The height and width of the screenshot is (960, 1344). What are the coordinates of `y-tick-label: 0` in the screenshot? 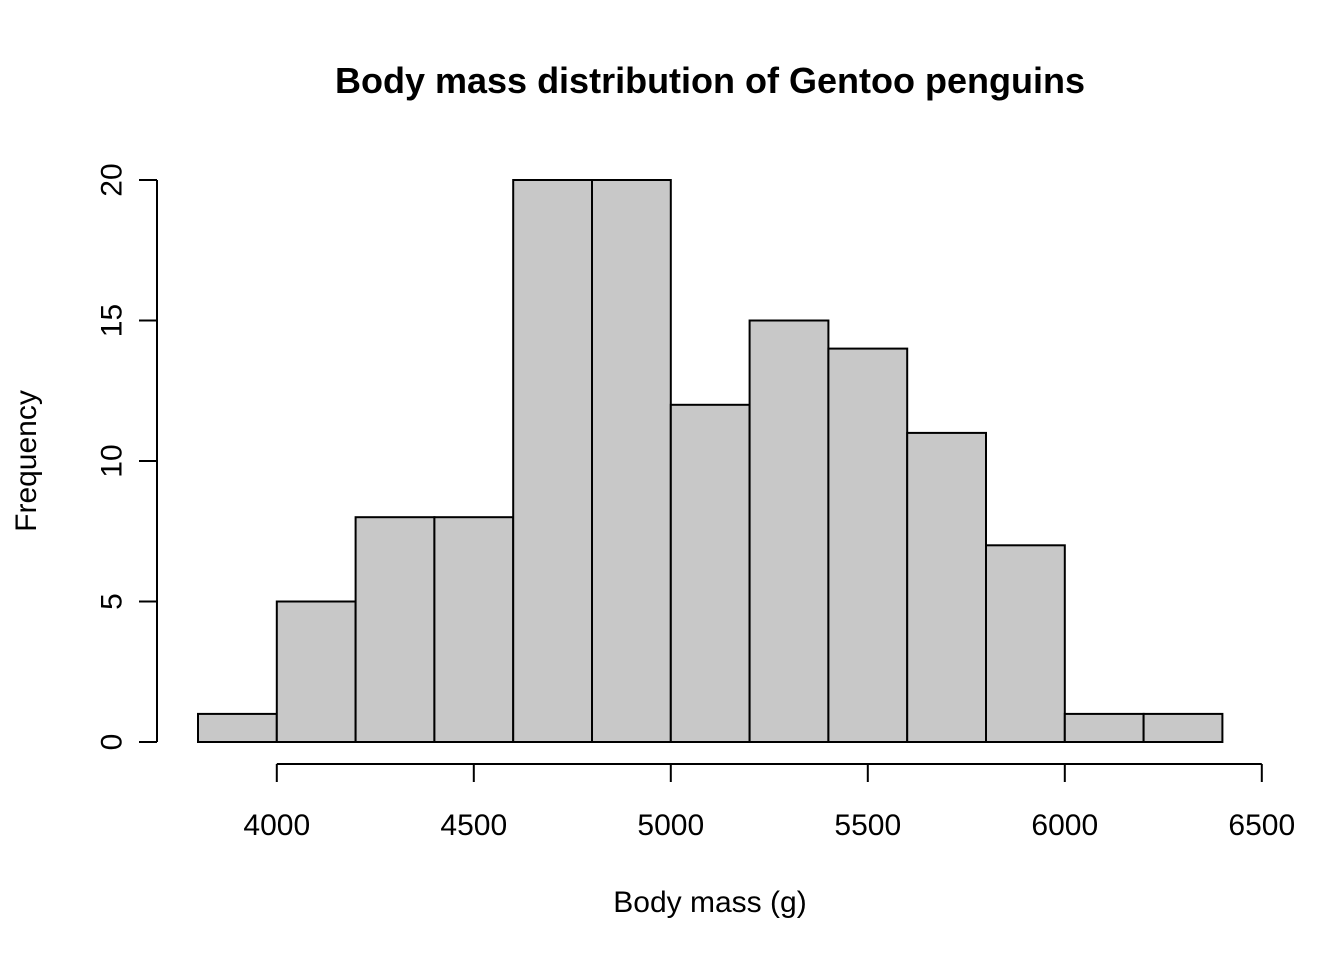 It's located at (112, 742).